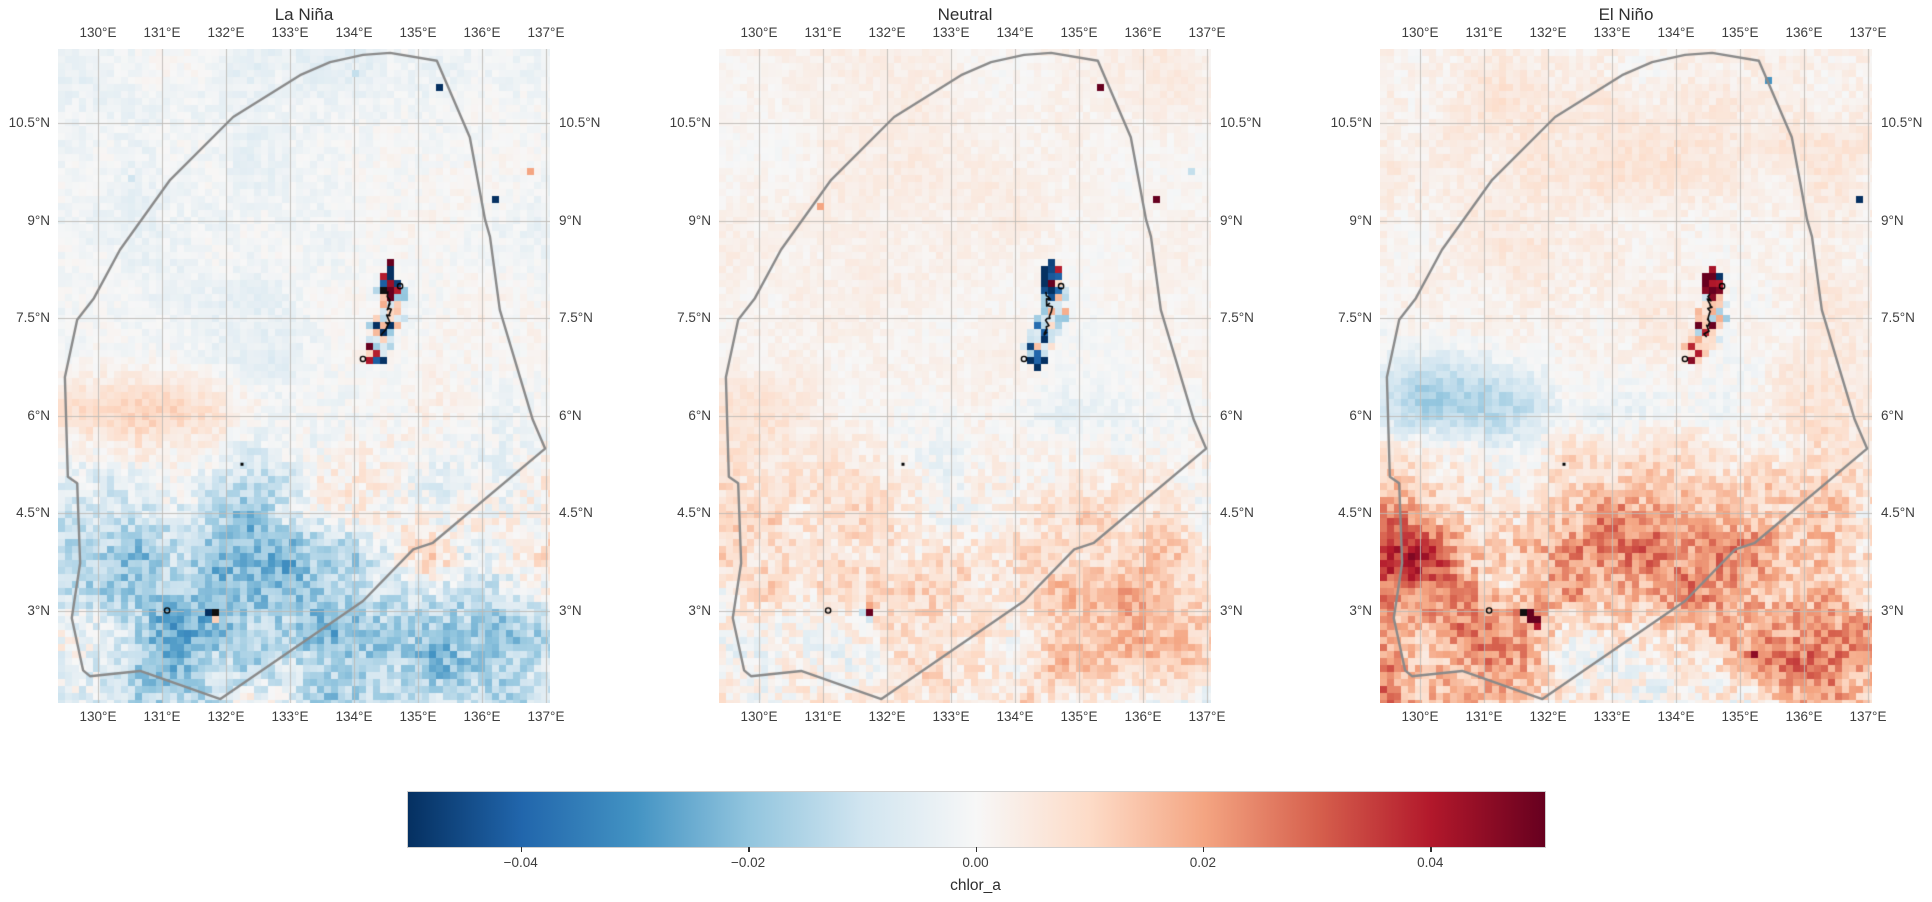 The height and width of the screenshot is (902, 1932). Describe the element at coordinates (1740, 716) in the screenshot. I see `lon-tick-bottom-panel-3: 135°E` at that location.